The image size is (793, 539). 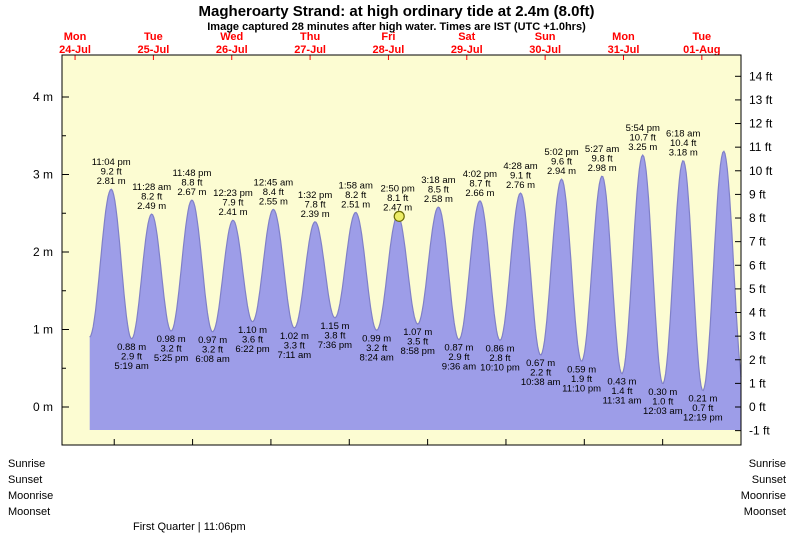 What do you see at coordinates (111, 172) in the screenshot?
I see `high-tide-label: 9.2 ft` at bounding box center [111, 172].